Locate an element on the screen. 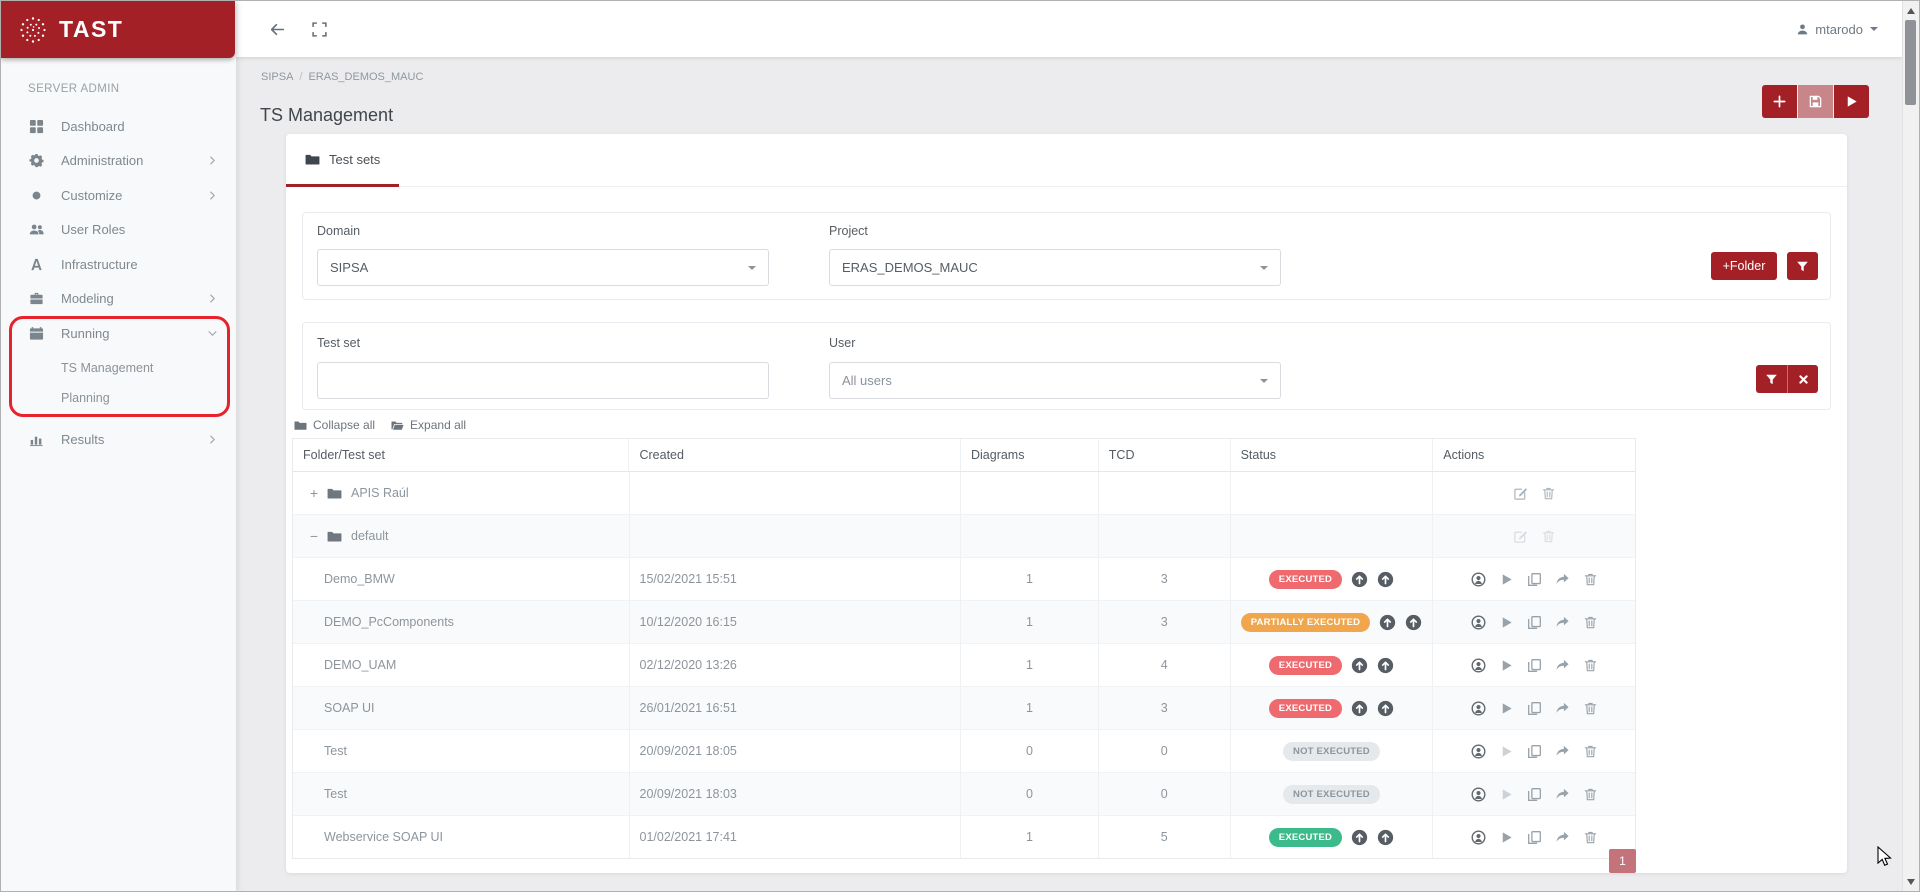 Image resolution: width=1920 pixels, height=892 pixels. chevron-down-icon is located at coordinates (212, 333).